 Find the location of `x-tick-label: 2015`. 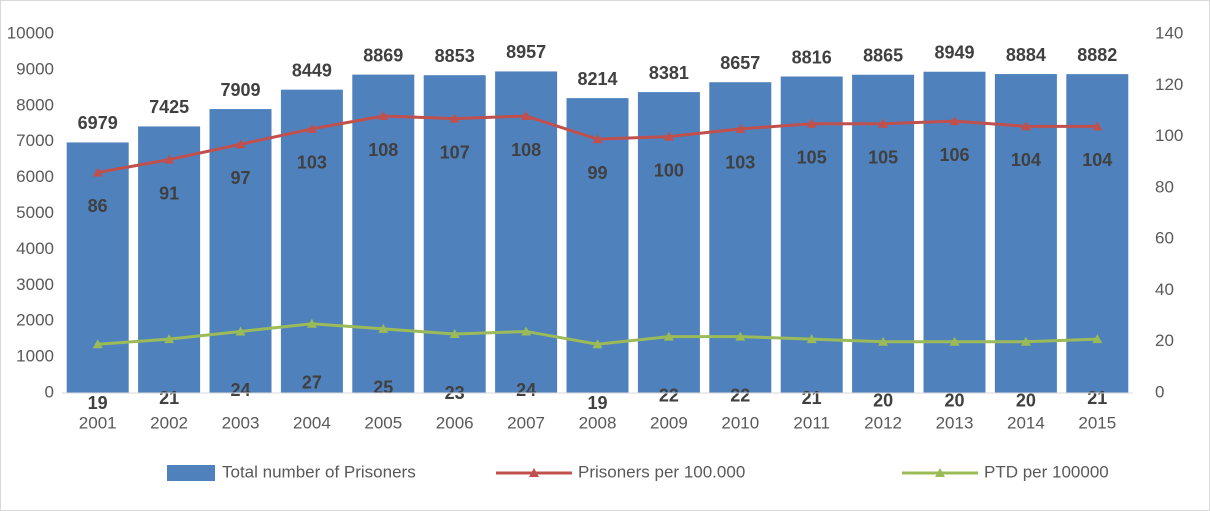

x-tick-label: 2015 is located at coordinates (1097, 422).